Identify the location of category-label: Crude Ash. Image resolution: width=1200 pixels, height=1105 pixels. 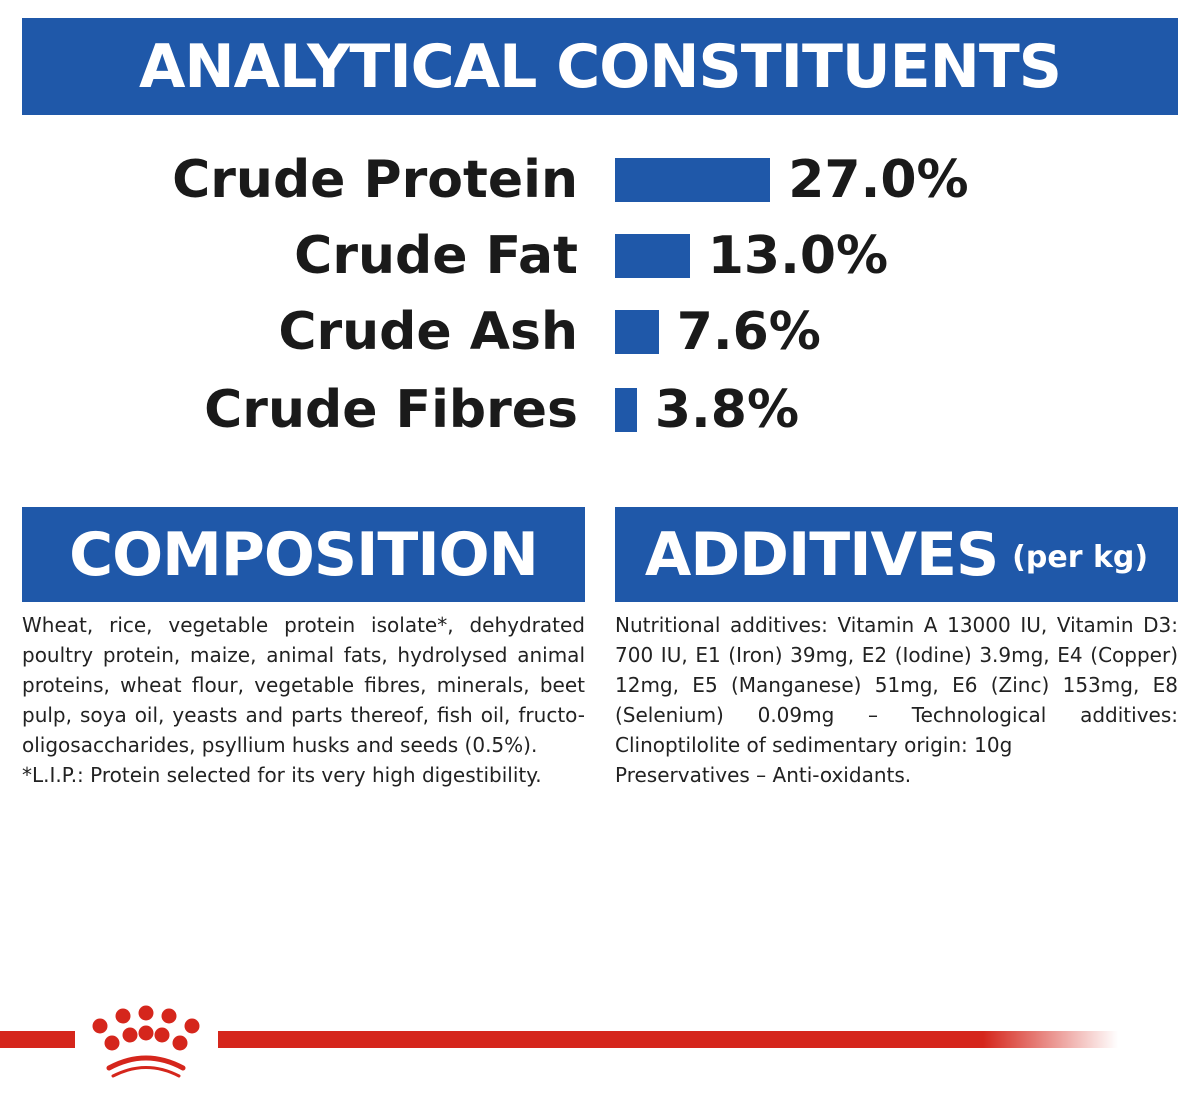
(428, 332).